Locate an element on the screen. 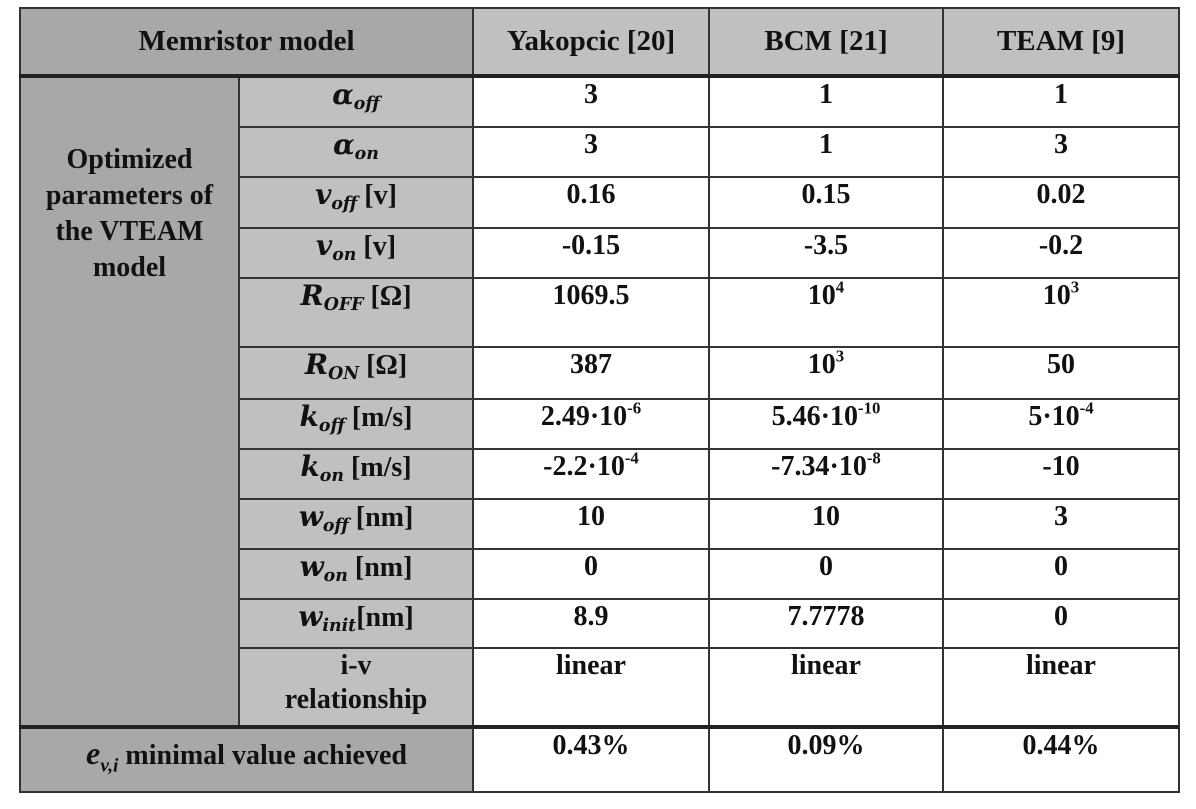 The height and width of the screenshot is (809, 1196). value-exponent: -6 is located at coordinates (634, 408).